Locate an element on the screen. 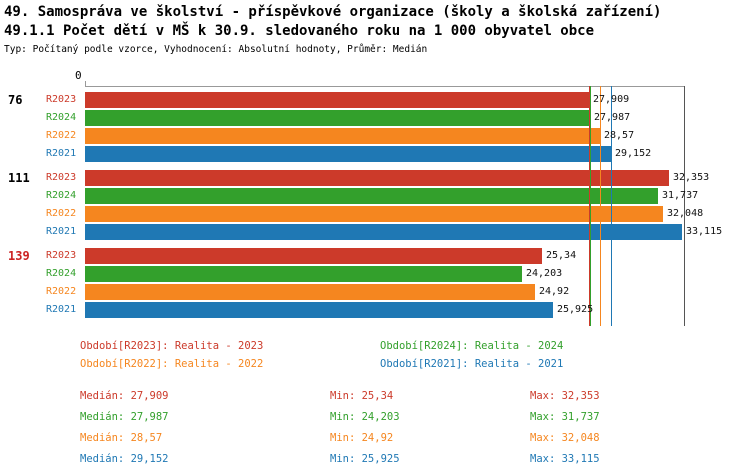  stat-median: Medián: 29,152 is located at coordinates (124, 459).